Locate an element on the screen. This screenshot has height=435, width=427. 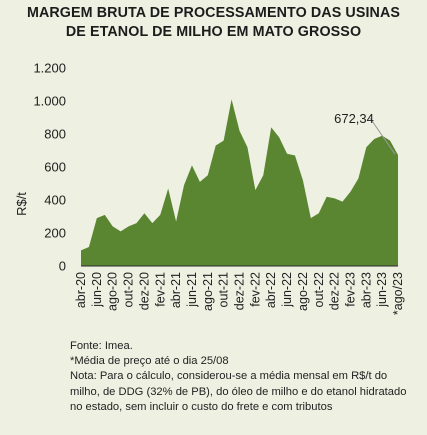
x-tick-label: ago-20 is located at coordinates (113, 291).